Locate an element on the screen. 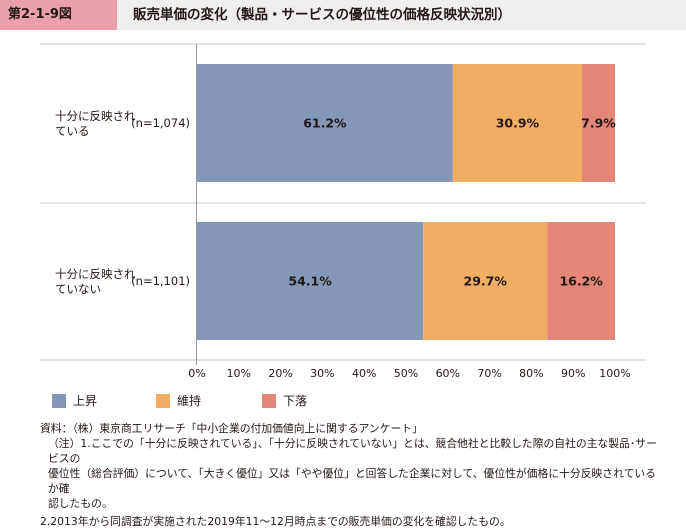 Image resolution: width=686 pixels, height=529 pixels. data-label: 30.9% is located at coordinates (518, 123).